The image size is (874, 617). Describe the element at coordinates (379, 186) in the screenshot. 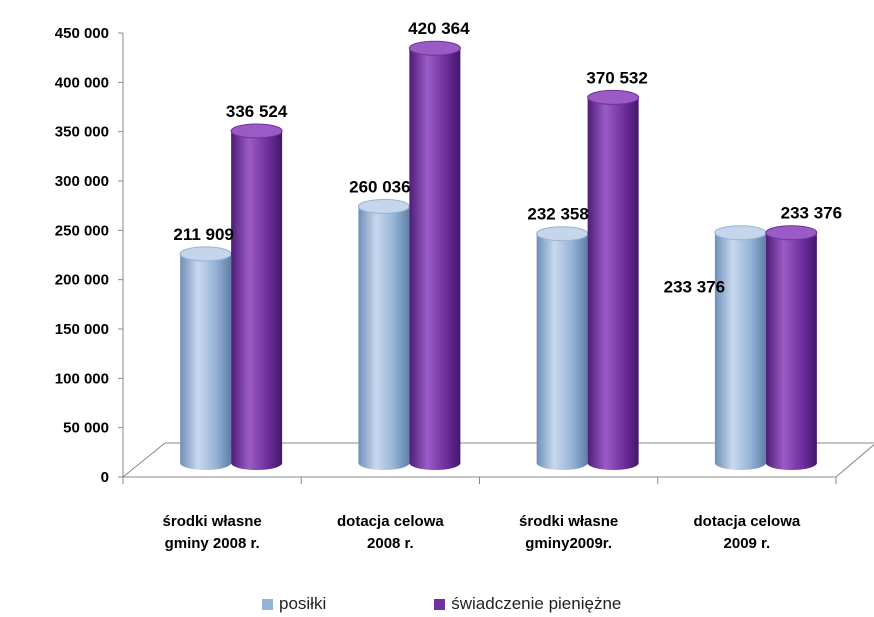

I see `data-label: 260 036` at that location.